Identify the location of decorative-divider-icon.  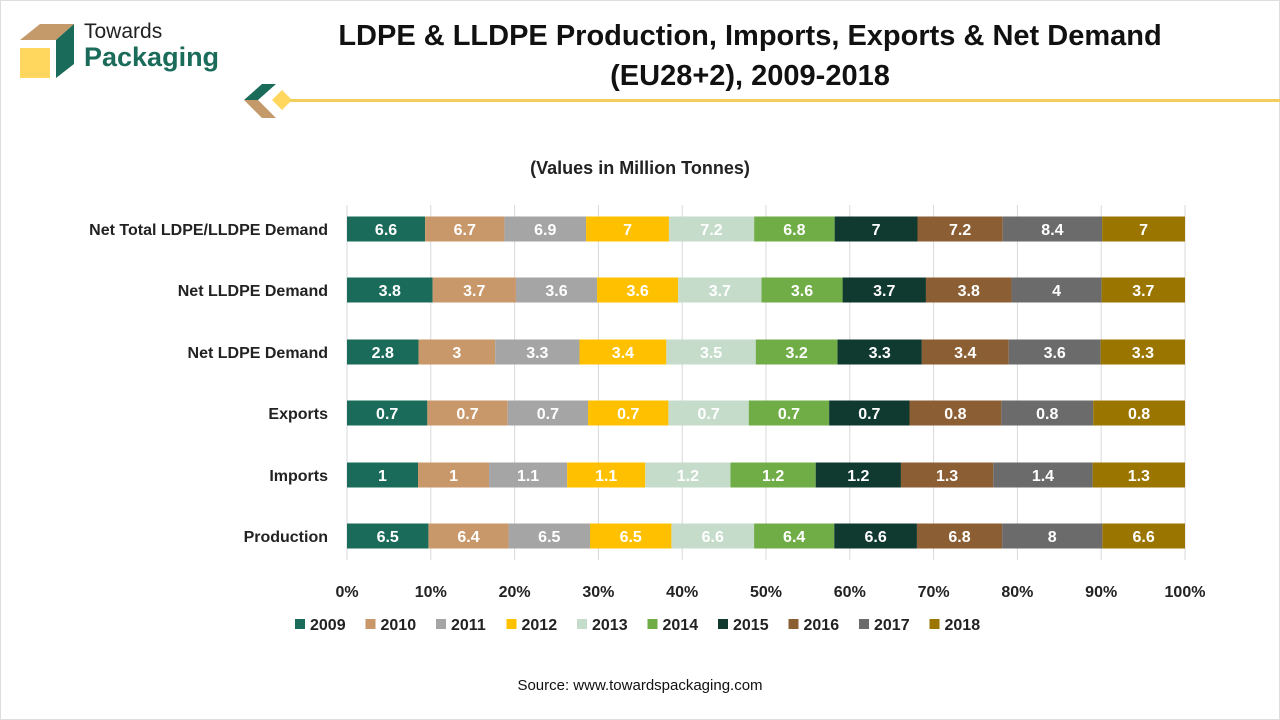
(762, 101).